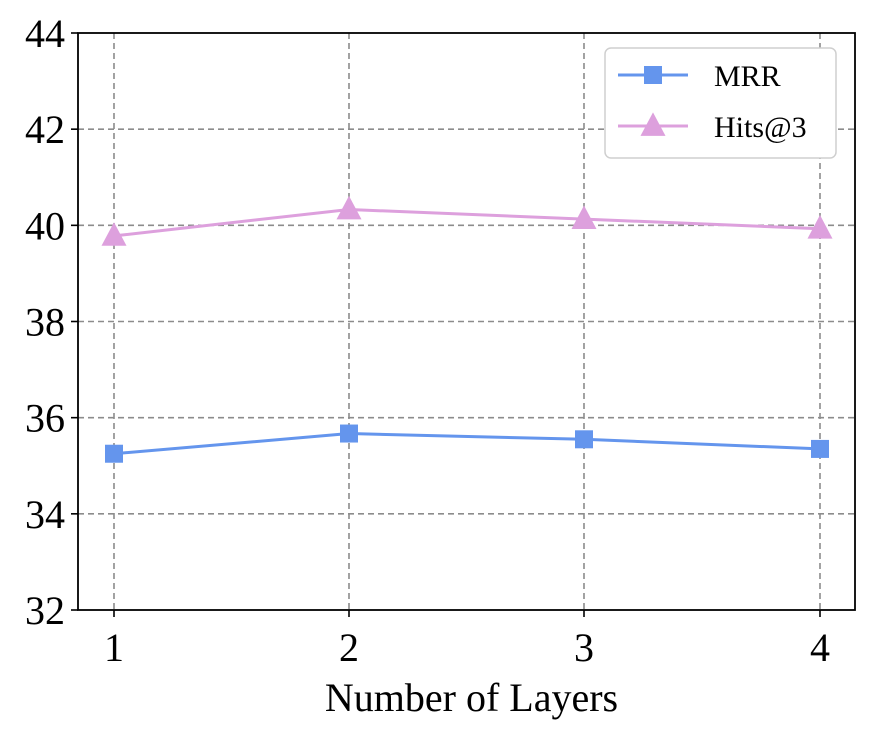 Image resolution: width=871 pixels, height=738 pixels. What do you see at coordinates (820, 647) in the screenshot?
I see `x-tick-label: 4` at bounding box center [820, 647].